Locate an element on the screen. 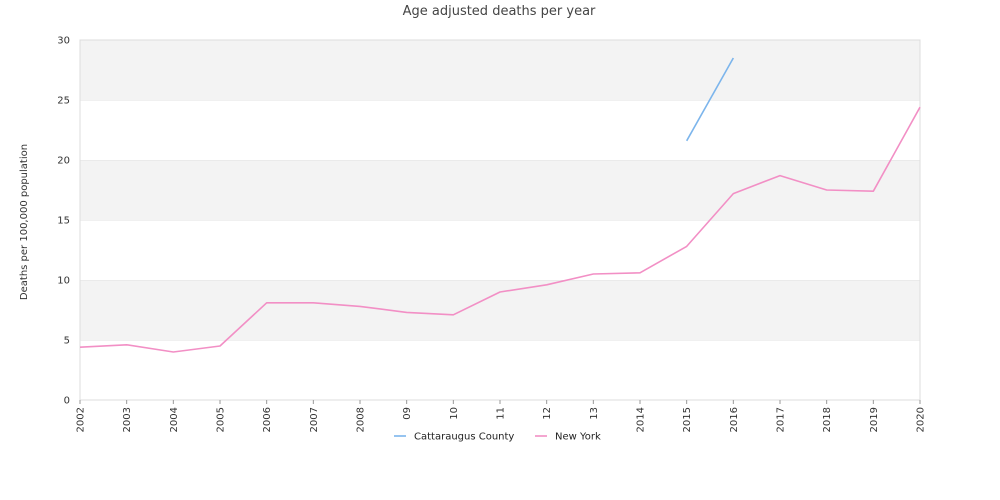 The height and width of the screenshot is (500, 1000). legend-item: New York is located at coordinates (568, 437).